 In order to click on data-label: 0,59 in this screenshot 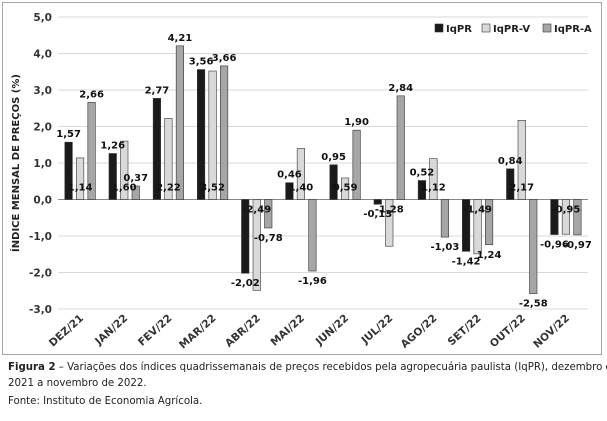, I will do `click(345, 188)`.